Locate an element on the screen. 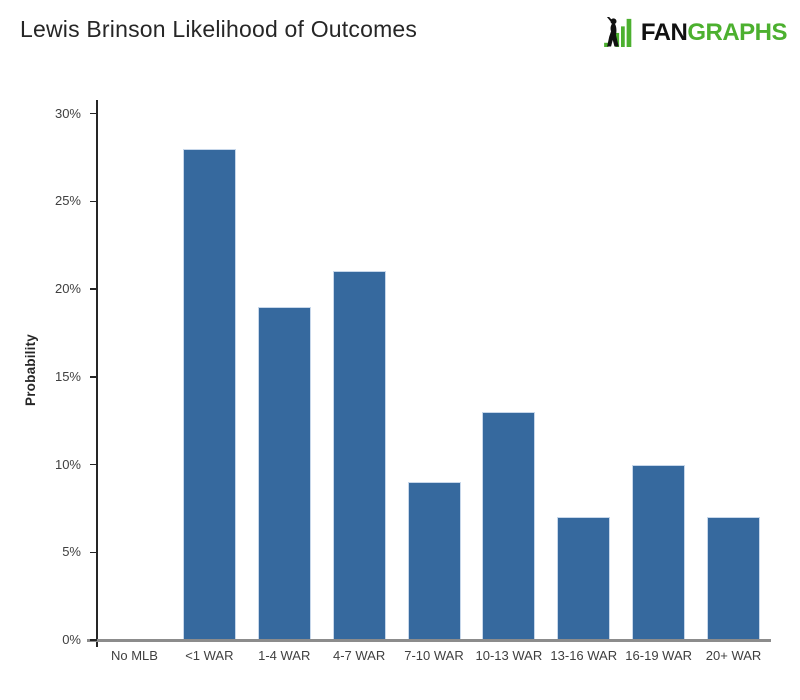 The width and height of the screenshot is (800, 700). x-tick-label-<1-war: <1 WAR is located at coordinates (209, 655).